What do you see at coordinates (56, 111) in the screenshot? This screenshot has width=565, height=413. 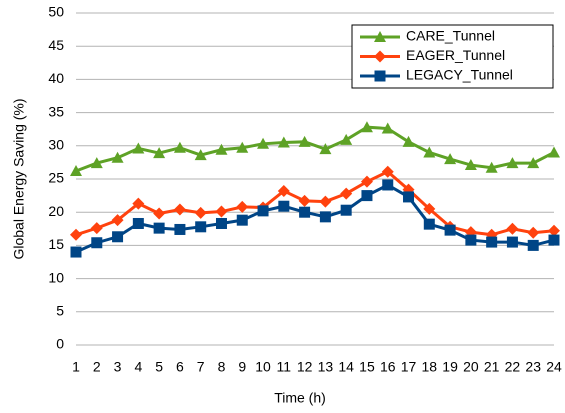 I see `y-tick-label: 35` at bounding box center [56, 111].